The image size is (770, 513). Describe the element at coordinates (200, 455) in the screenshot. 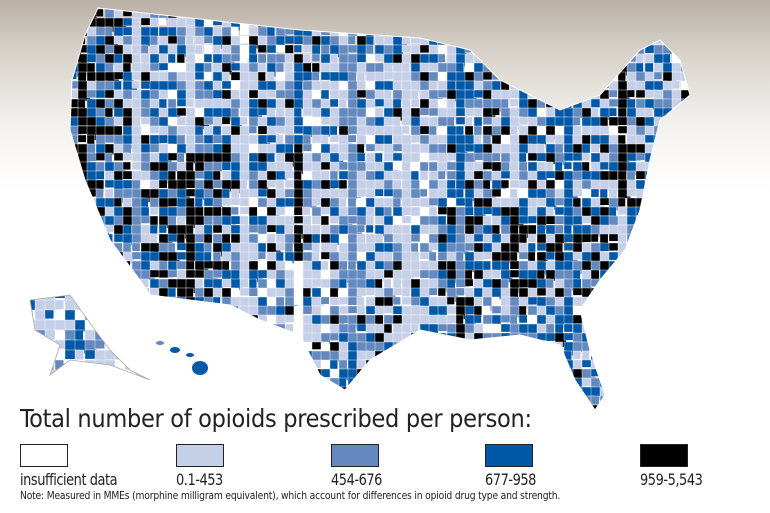

I see `legend-swatch` at that location.